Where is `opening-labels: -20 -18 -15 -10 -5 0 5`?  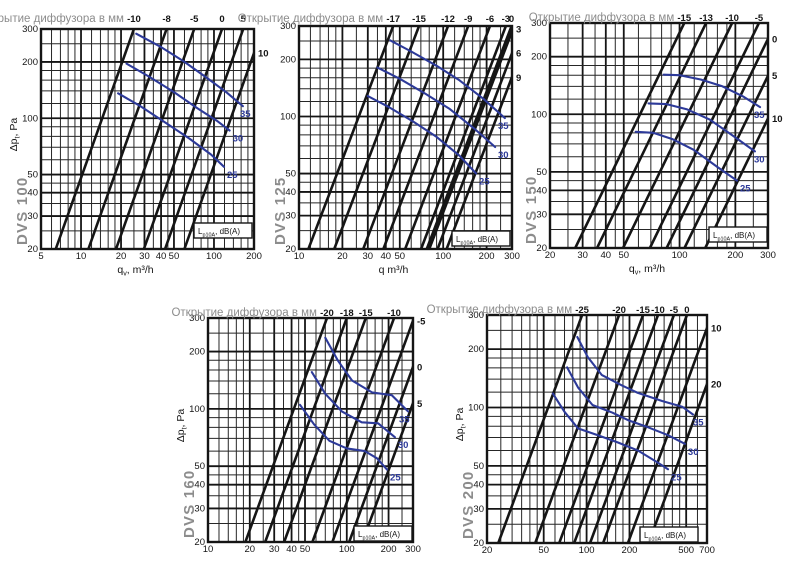 opening-labels: -20 -18 -15 -10 -5 0 5 is located at coordinates (373, 359).